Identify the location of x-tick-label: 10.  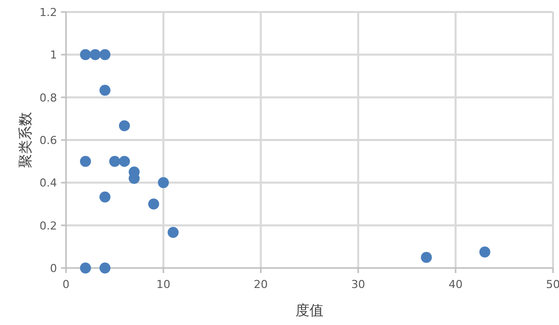
(163, 284).